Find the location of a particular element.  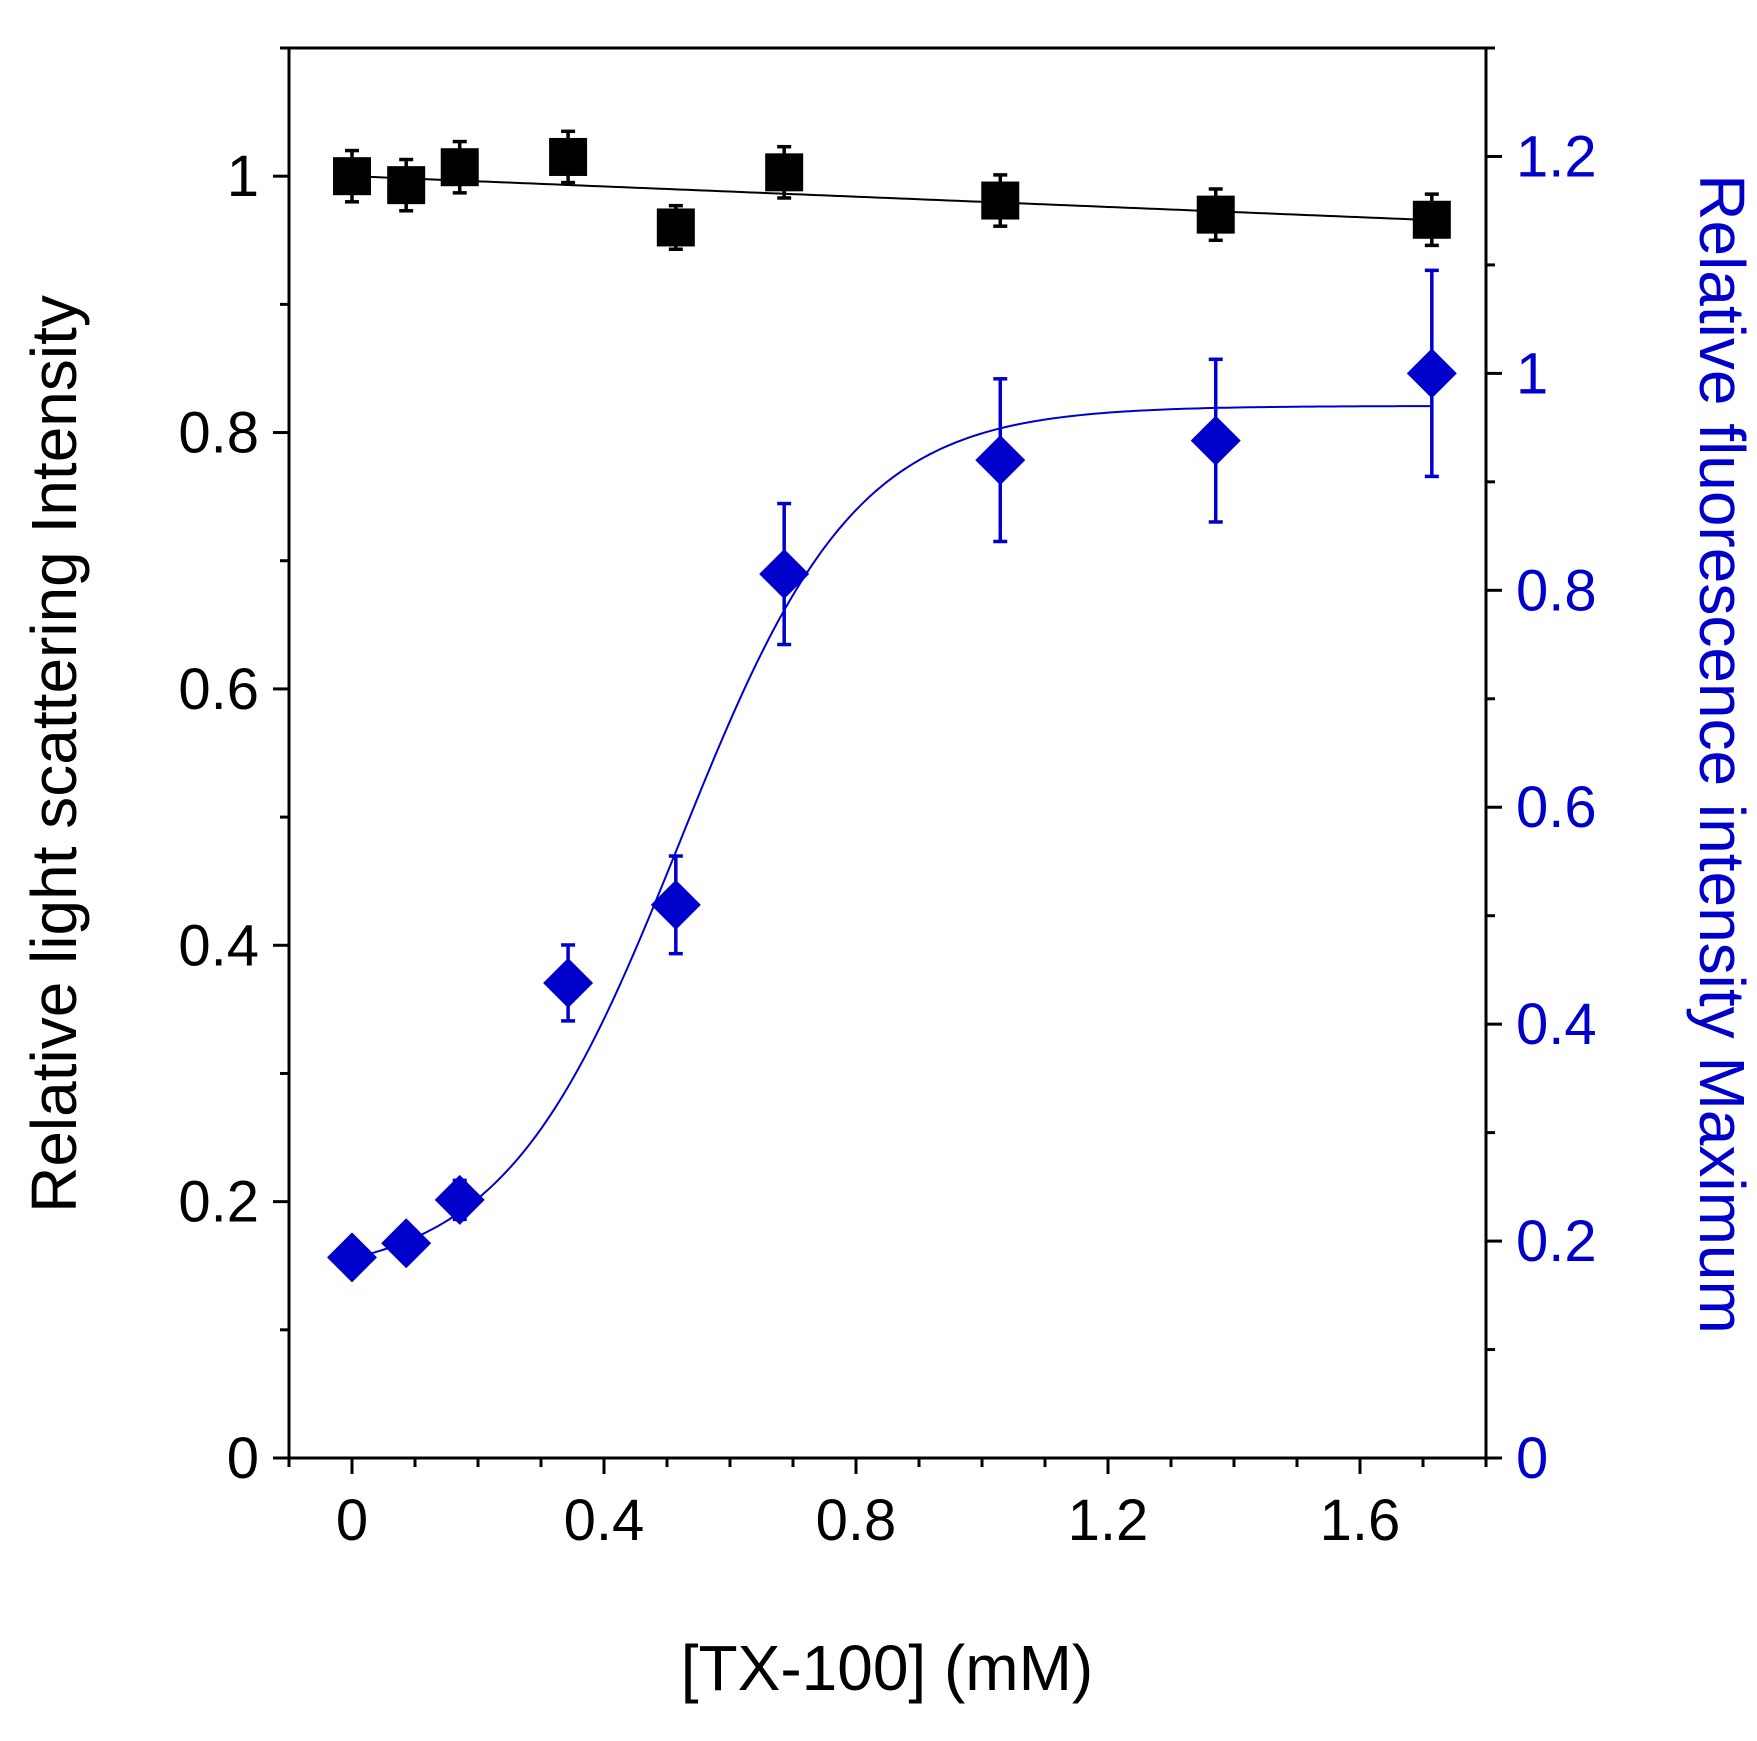

x-tick-label: 1.6 is located at coordinates (1360, 1520).